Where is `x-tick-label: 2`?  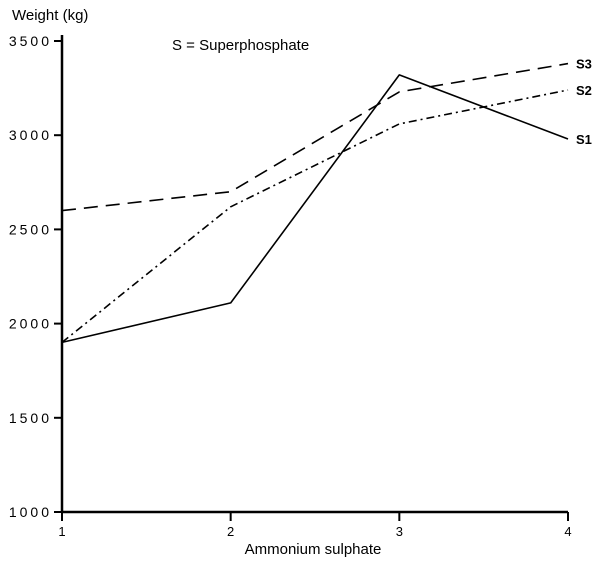
x-tick-label: 2 is located at coordinates (230, 531).